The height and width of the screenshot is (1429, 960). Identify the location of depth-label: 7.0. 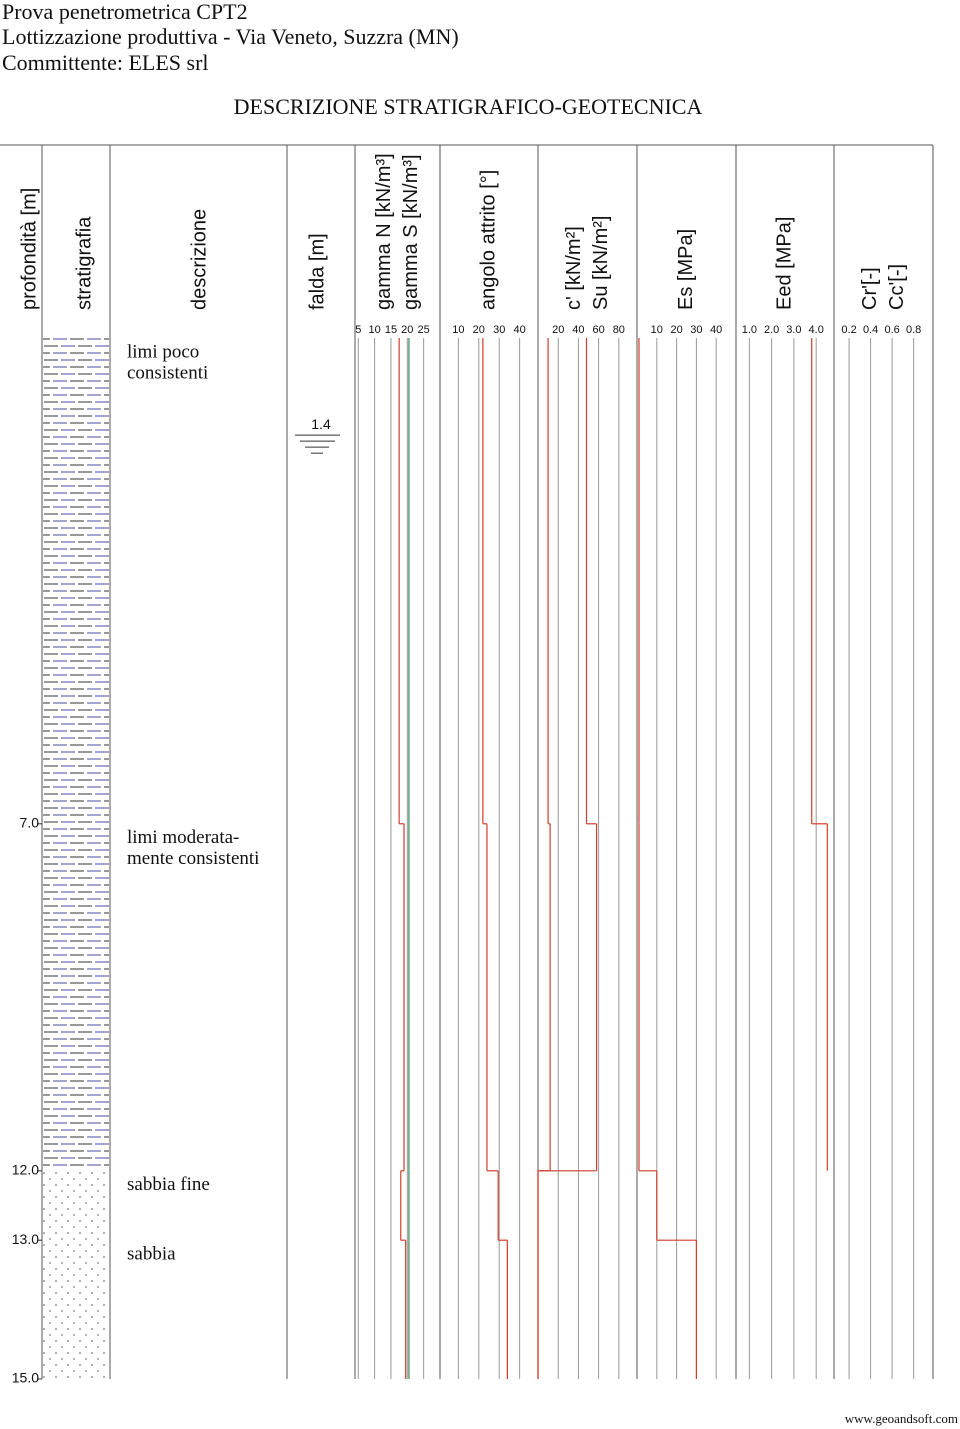
(30, 823).